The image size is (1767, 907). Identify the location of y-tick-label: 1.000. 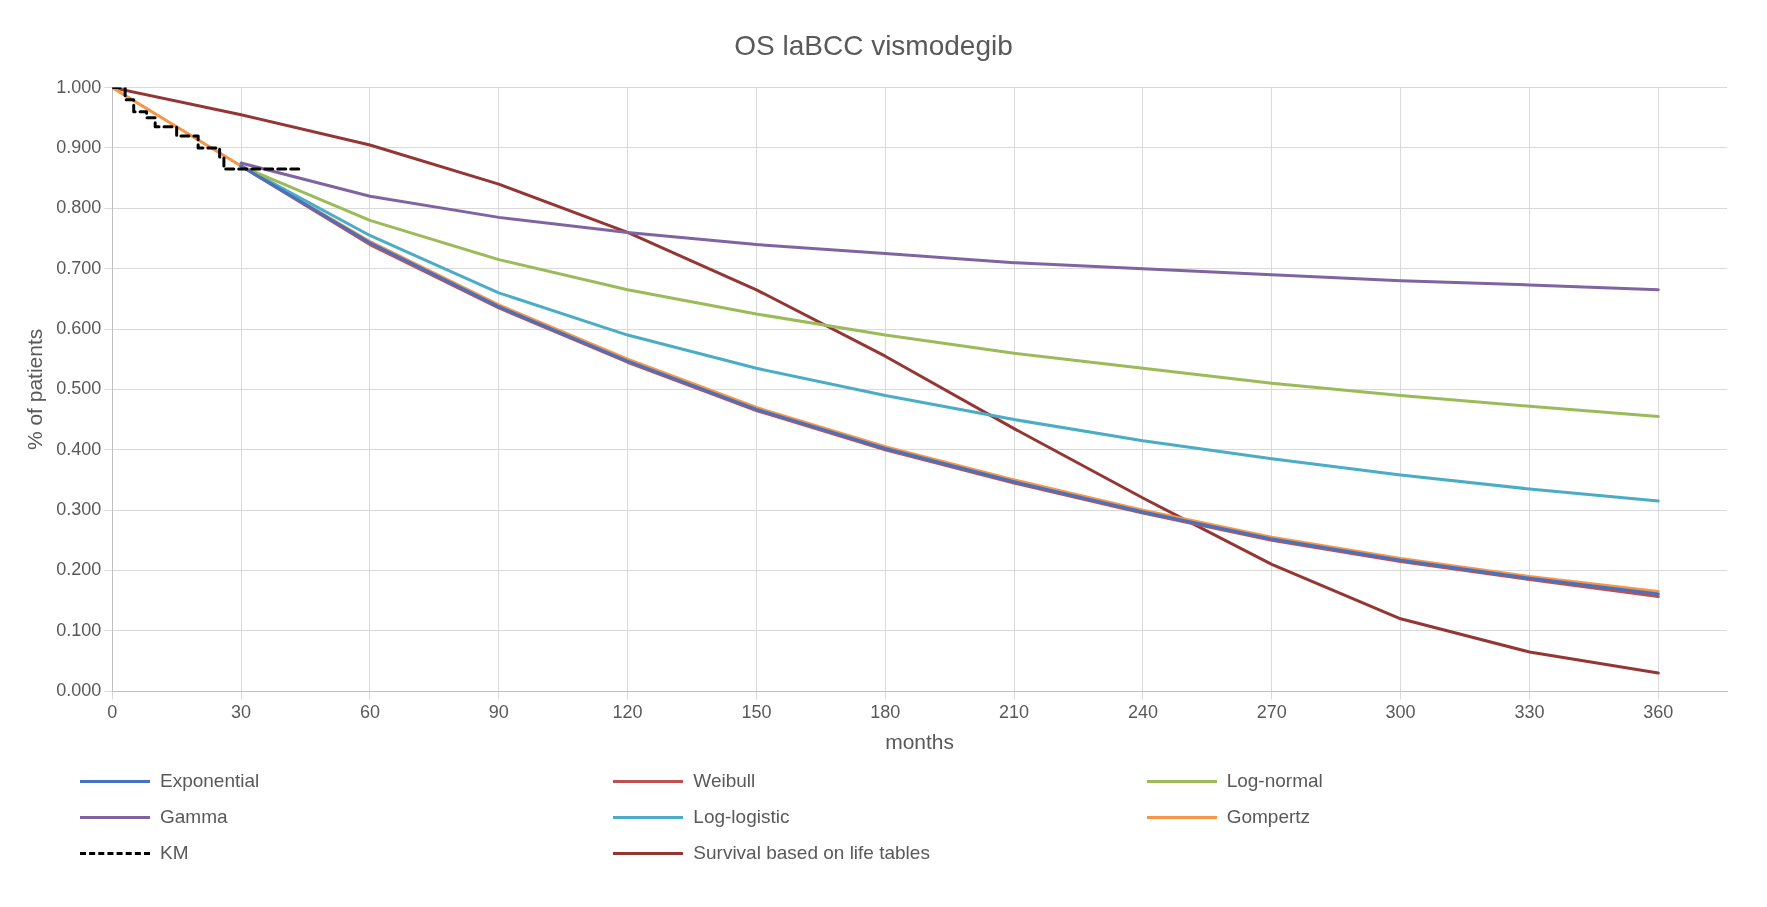
(79, 86).